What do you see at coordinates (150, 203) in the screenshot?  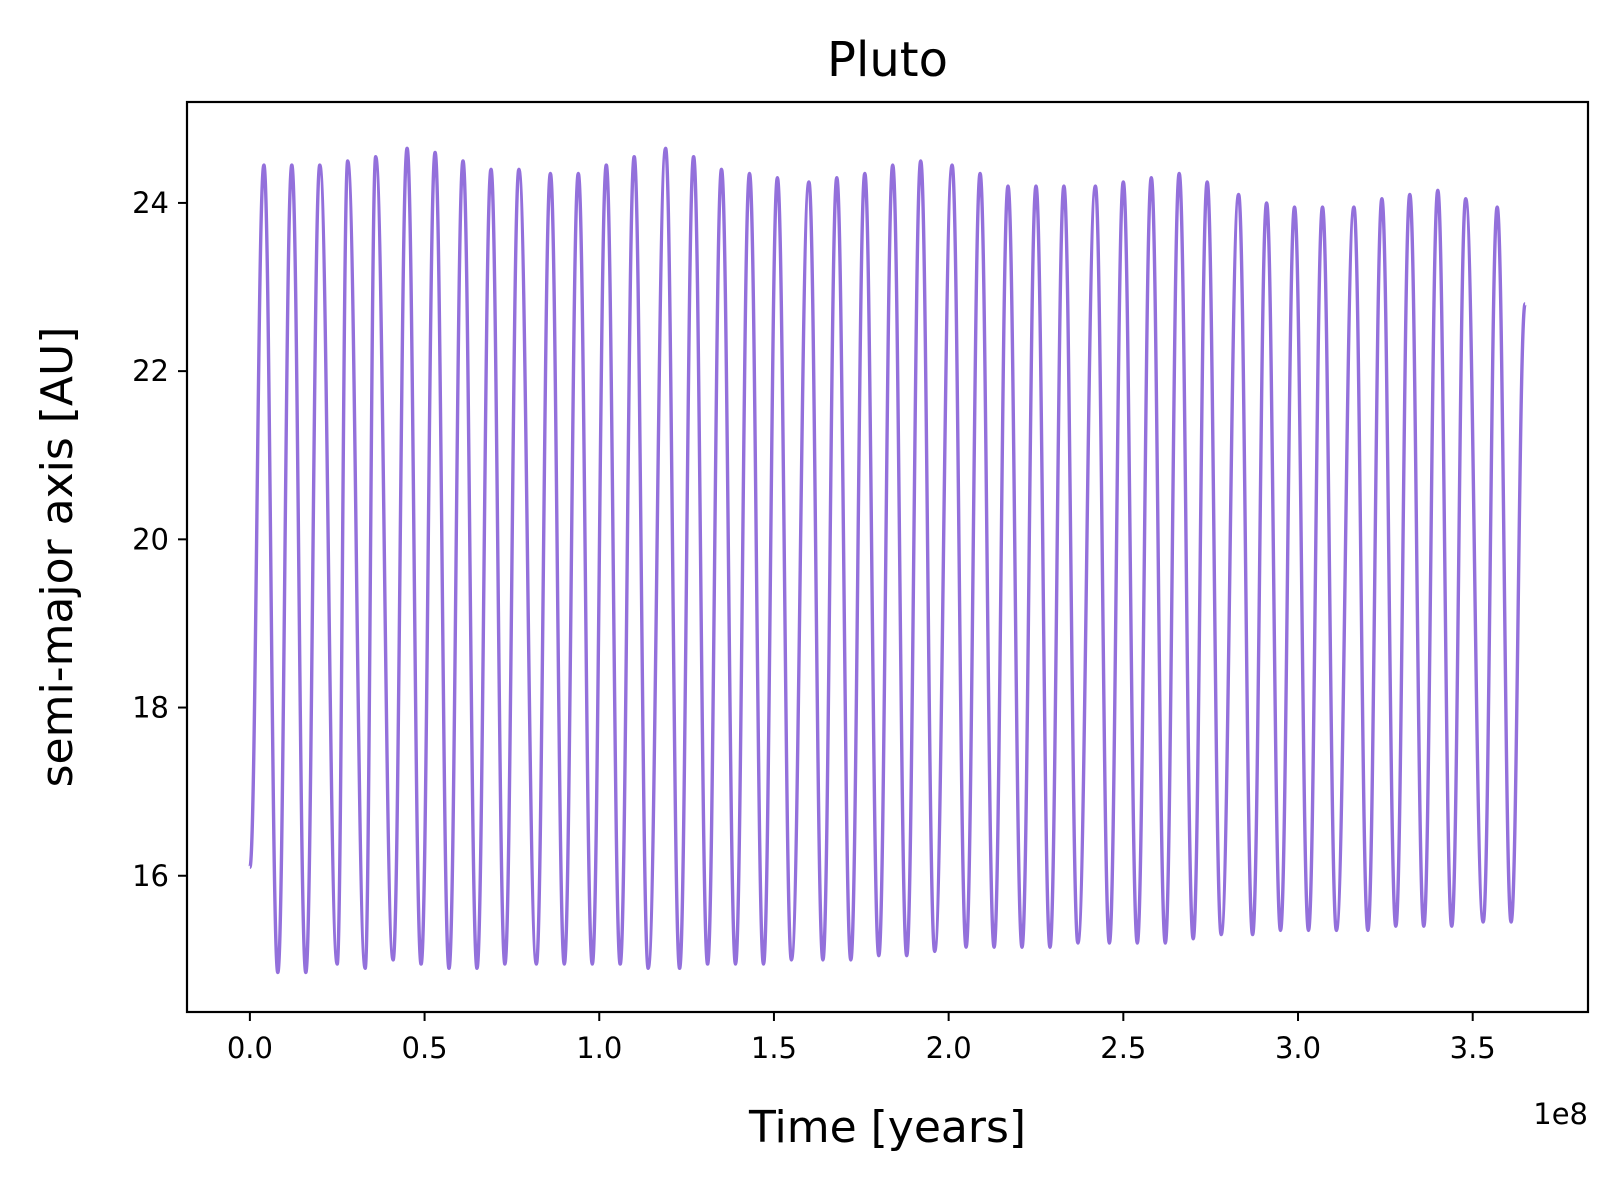 I see `y-tick-label: 24` at bounding box center [150, 203].